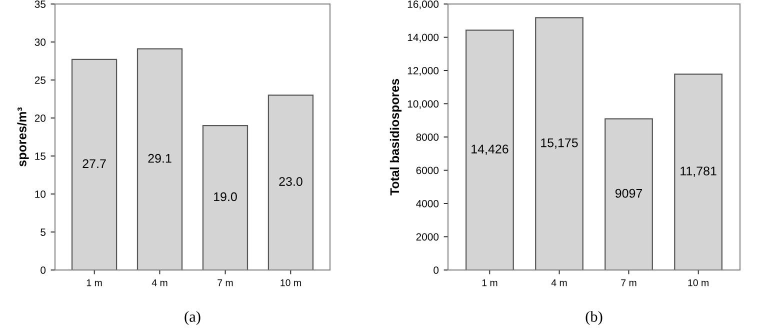  I want to click on data-label: 19.0, so click(225, 197).